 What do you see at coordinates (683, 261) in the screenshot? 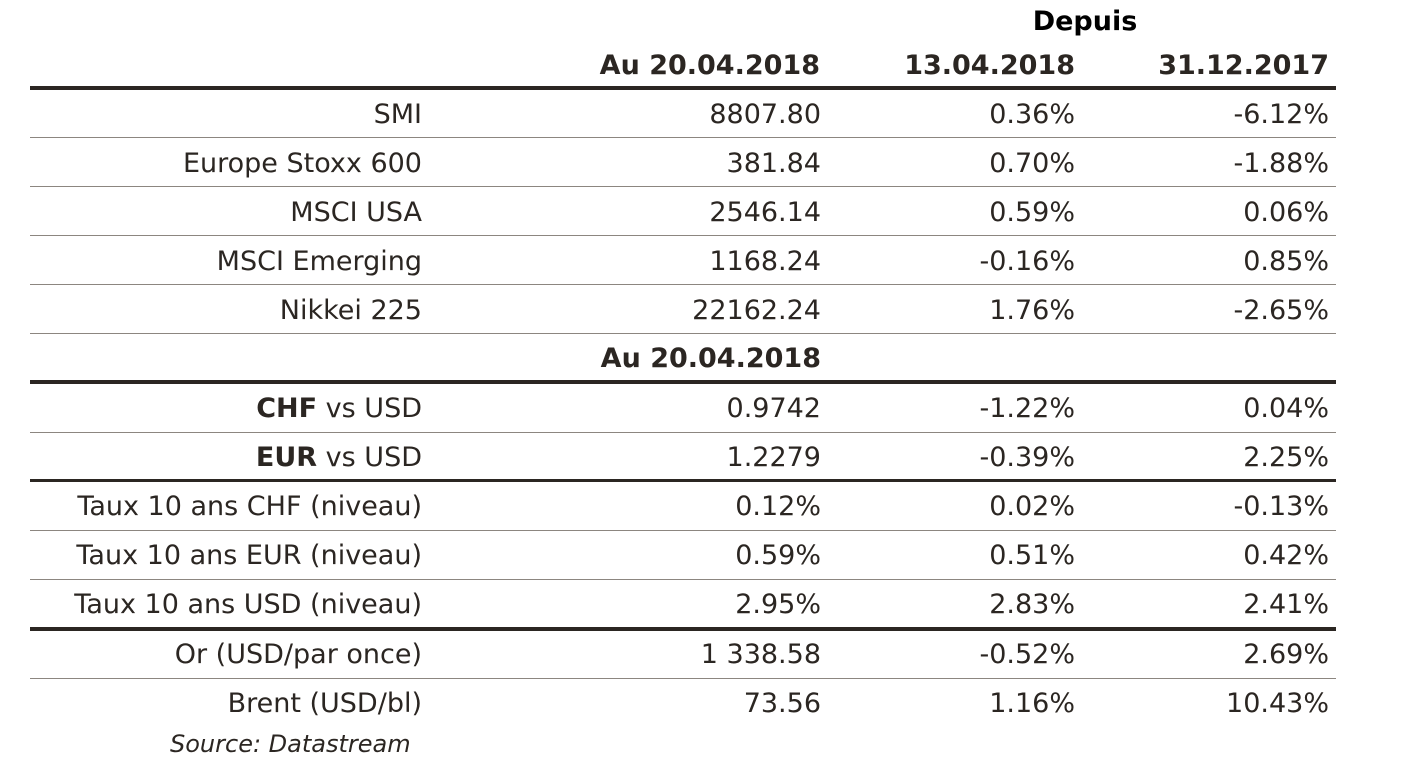
I see `table-row: MSCI Emerging 1168.24 -0.16% 0.85%` at bounding box center [683, 261].